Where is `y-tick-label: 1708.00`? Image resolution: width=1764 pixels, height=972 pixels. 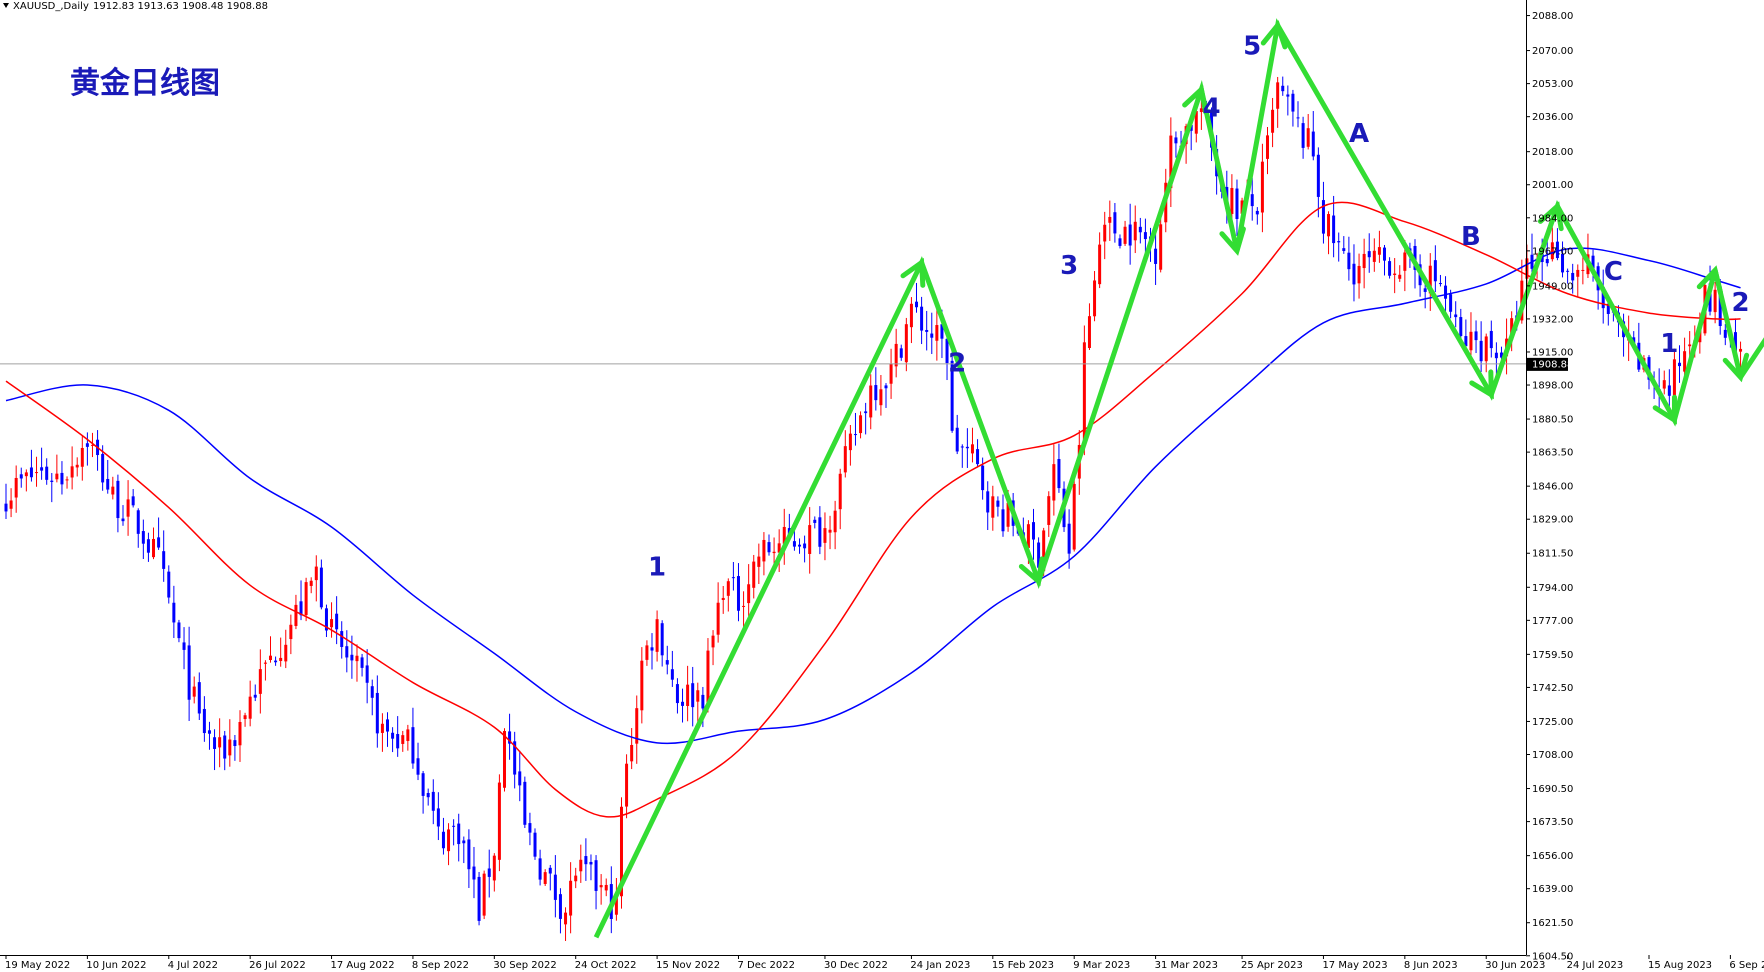
y-tick-label: 1708.00 is located at coordinates (1552, 755).